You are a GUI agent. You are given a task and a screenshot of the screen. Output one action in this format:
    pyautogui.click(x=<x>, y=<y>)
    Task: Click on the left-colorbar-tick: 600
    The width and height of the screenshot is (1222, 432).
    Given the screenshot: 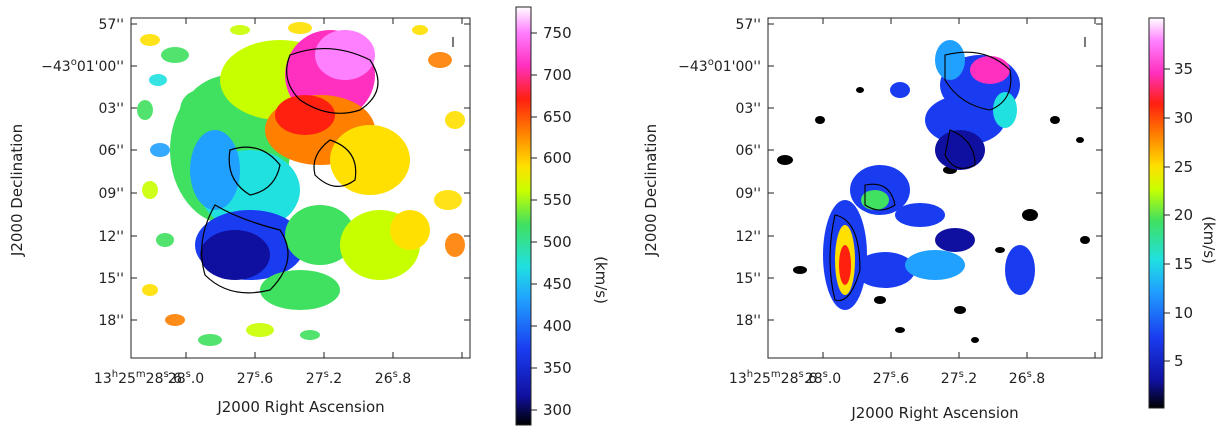 What is the action you would take?
    pyautogui.click(x=557, y=158)
    